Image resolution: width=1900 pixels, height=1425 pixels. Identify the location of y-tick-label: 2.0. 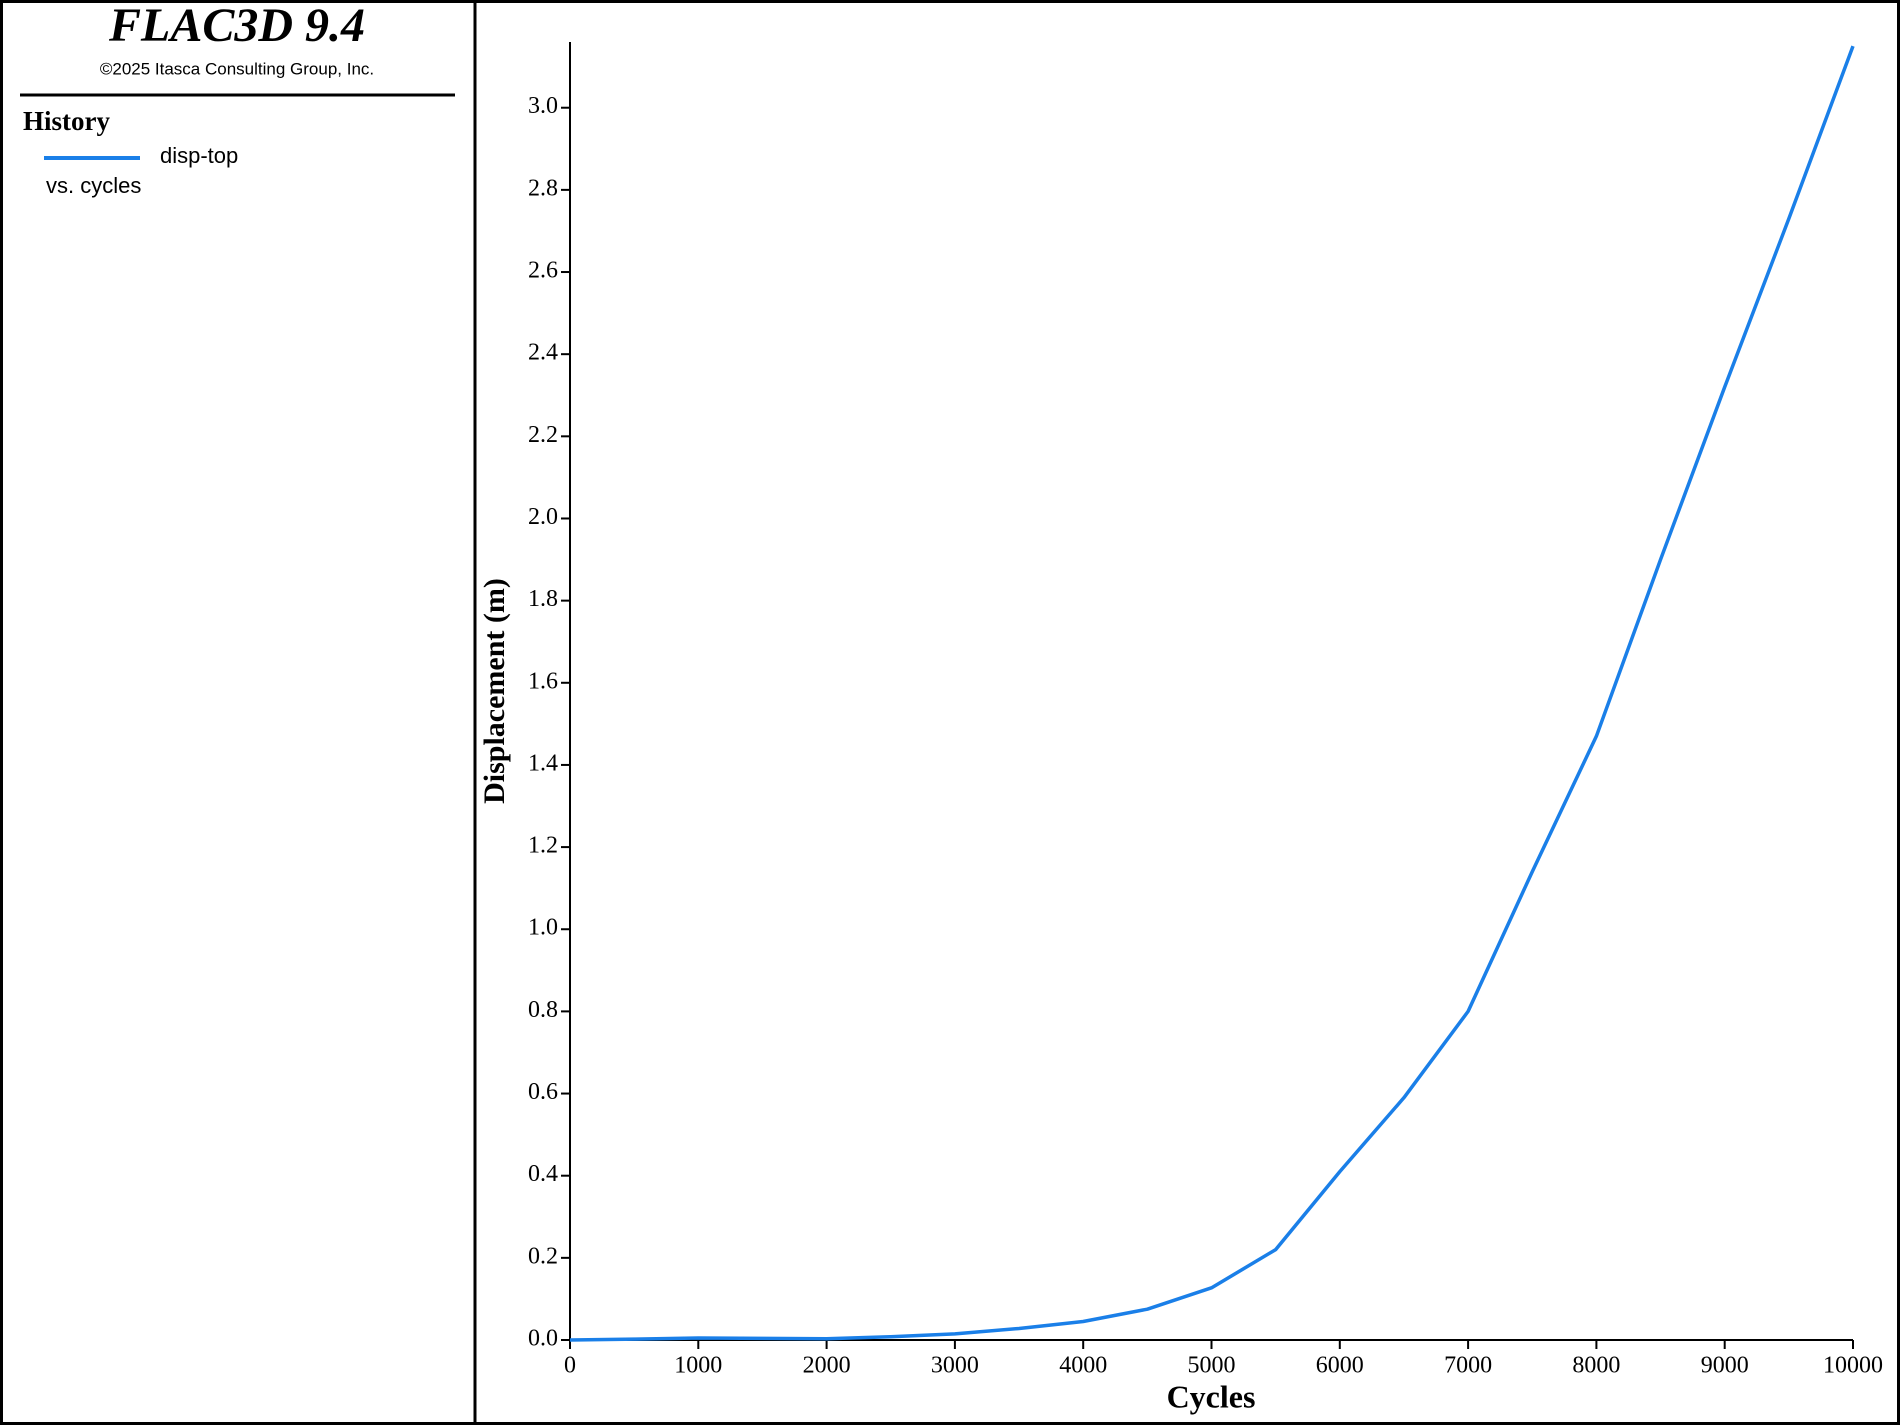
(543, 517).